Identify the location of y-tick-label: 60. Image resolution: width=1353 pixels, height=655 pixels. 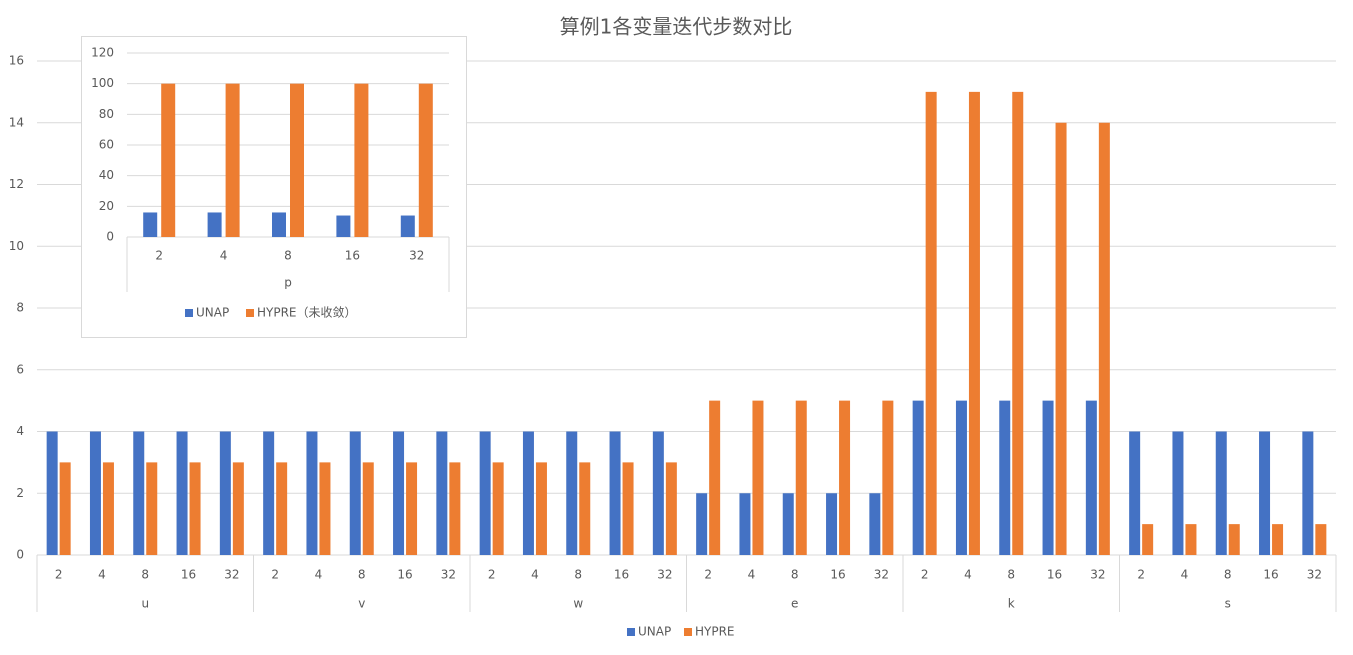
(106, 145).